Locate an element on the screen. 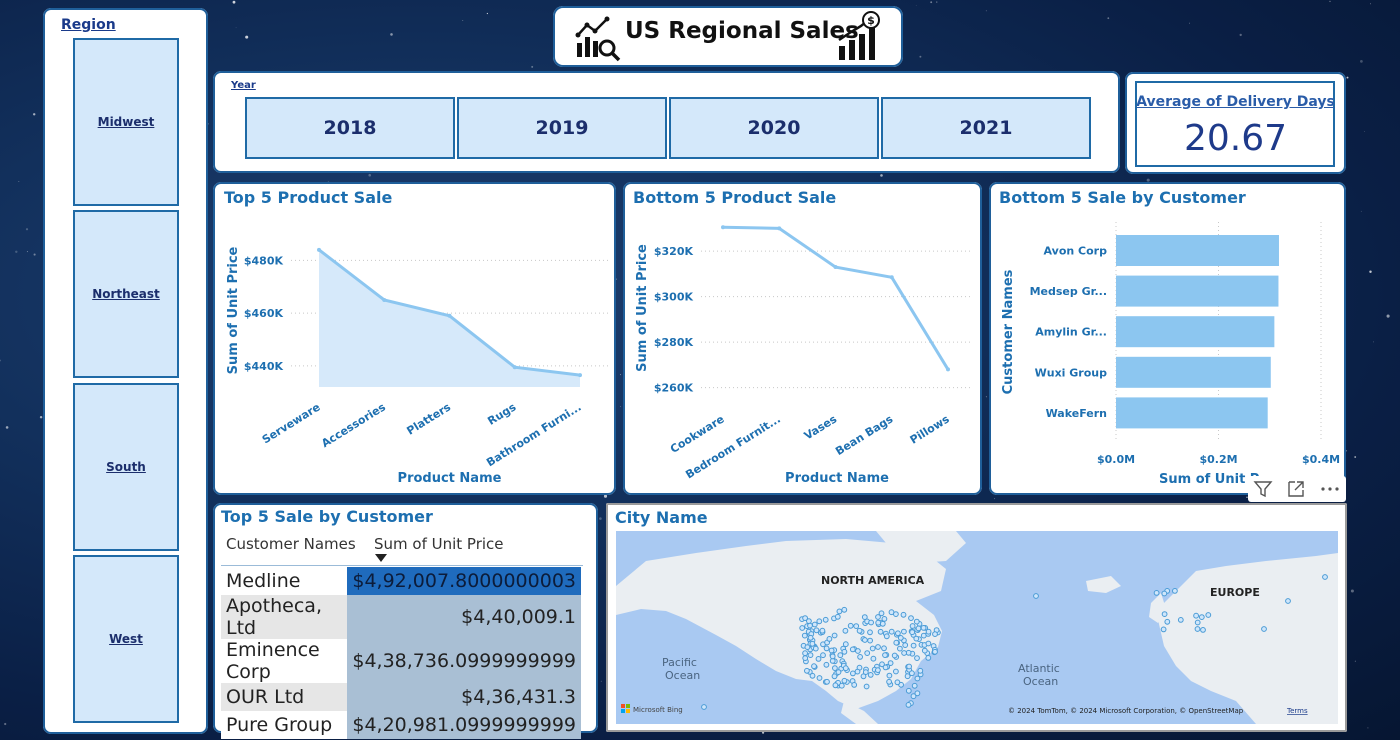  year-item-2021: 2021 is located at coordinates (986, 128).